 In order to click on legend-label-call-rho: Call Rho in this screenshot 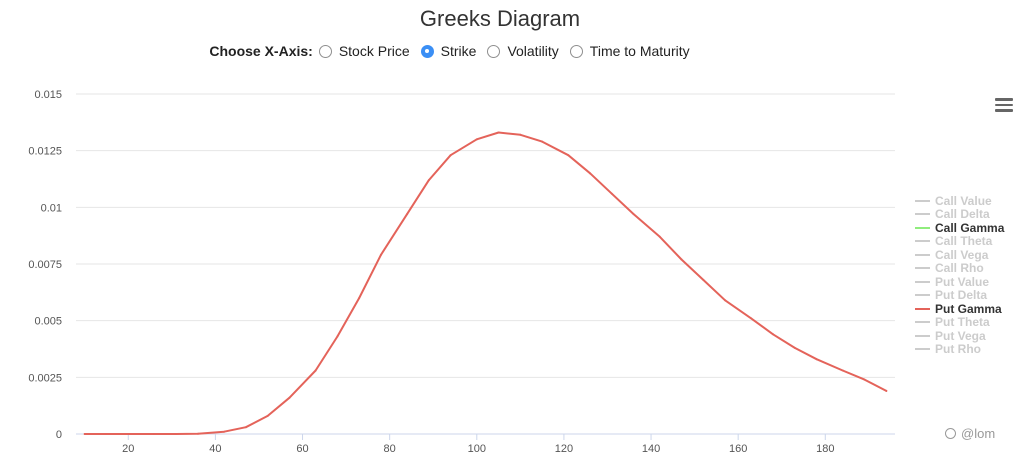, I will do `click(959, 268)`.